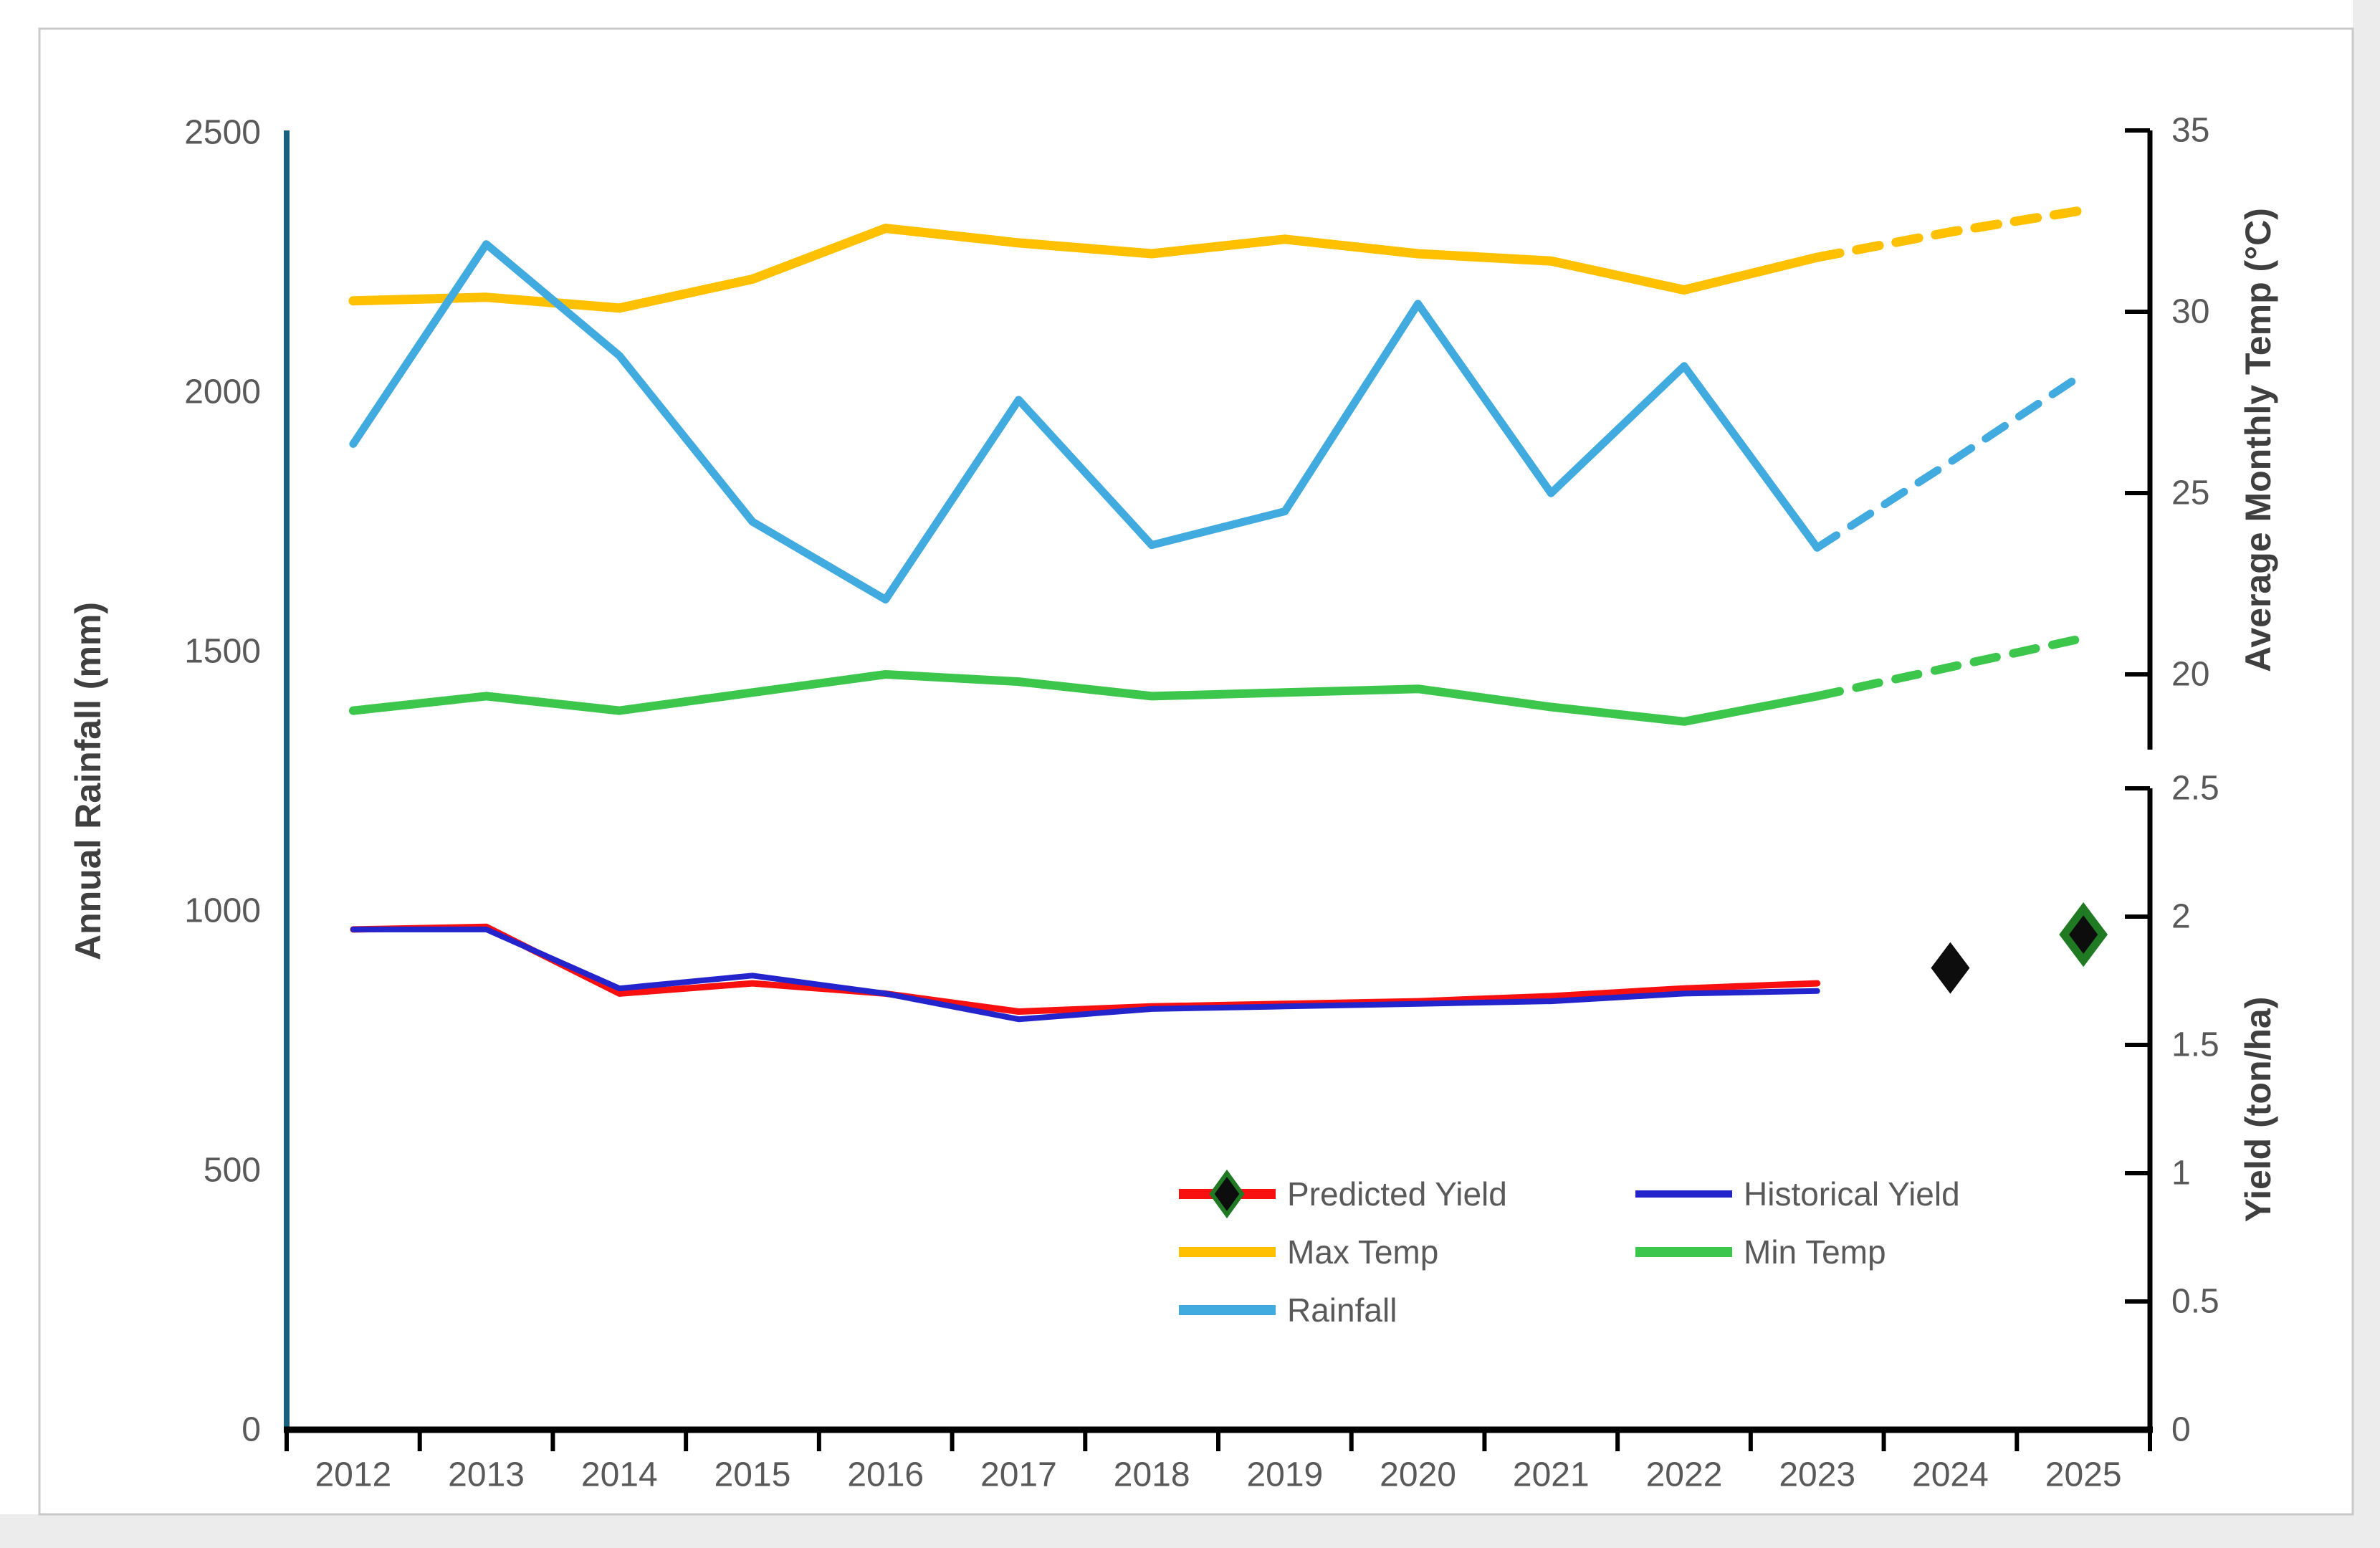  I want to click on legend-item-historical-yield: Historical Yield, so click(1797, 1194).